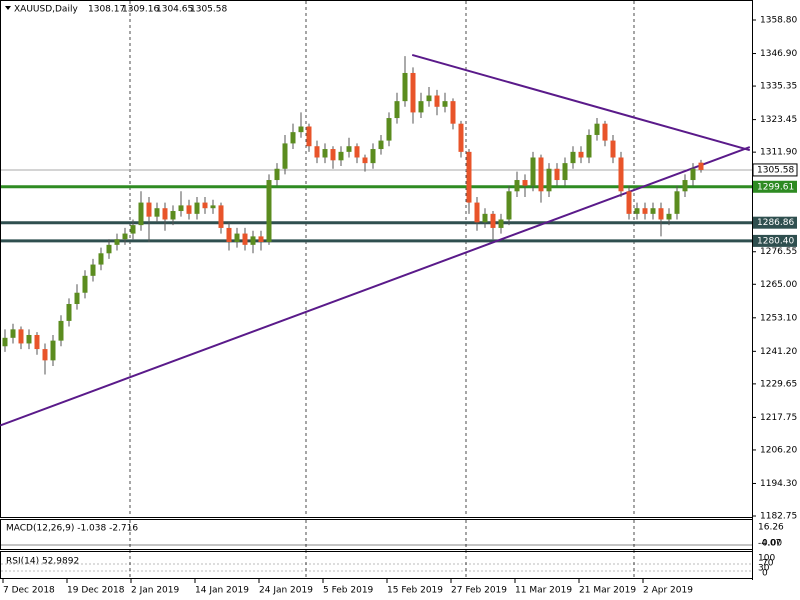  I want to click on y-tick-label: 1323.45, so click(778, 120).